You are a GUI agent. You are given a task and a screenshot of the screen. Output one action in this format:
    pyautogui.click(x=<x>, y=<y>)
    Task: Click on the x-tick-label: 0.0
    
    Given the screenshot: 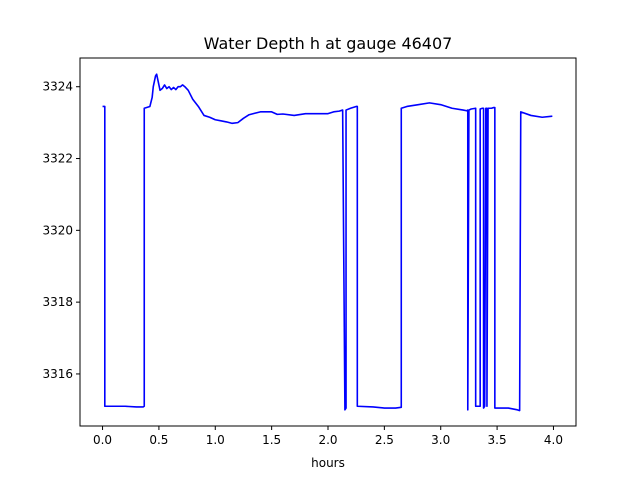 What is the action you would take?
    pyautogui.click(x=102, y=440)
    